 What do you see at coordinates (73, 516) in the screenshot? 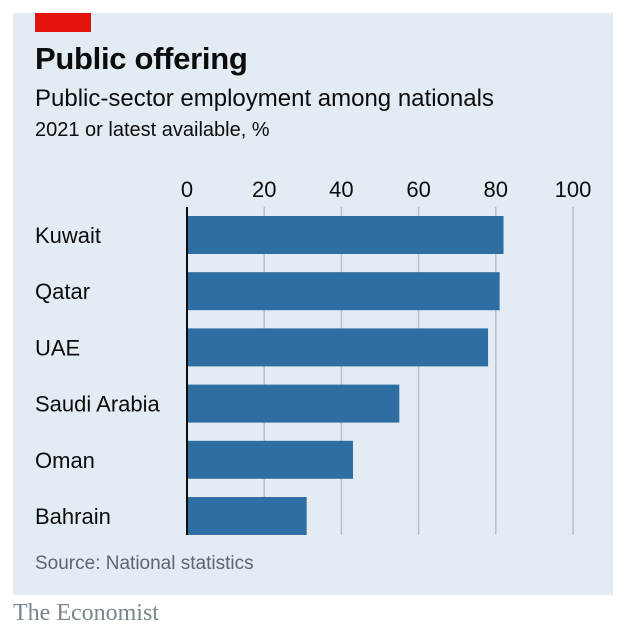
I see `category-label: Bahrain` at bounding box center [73, 516].